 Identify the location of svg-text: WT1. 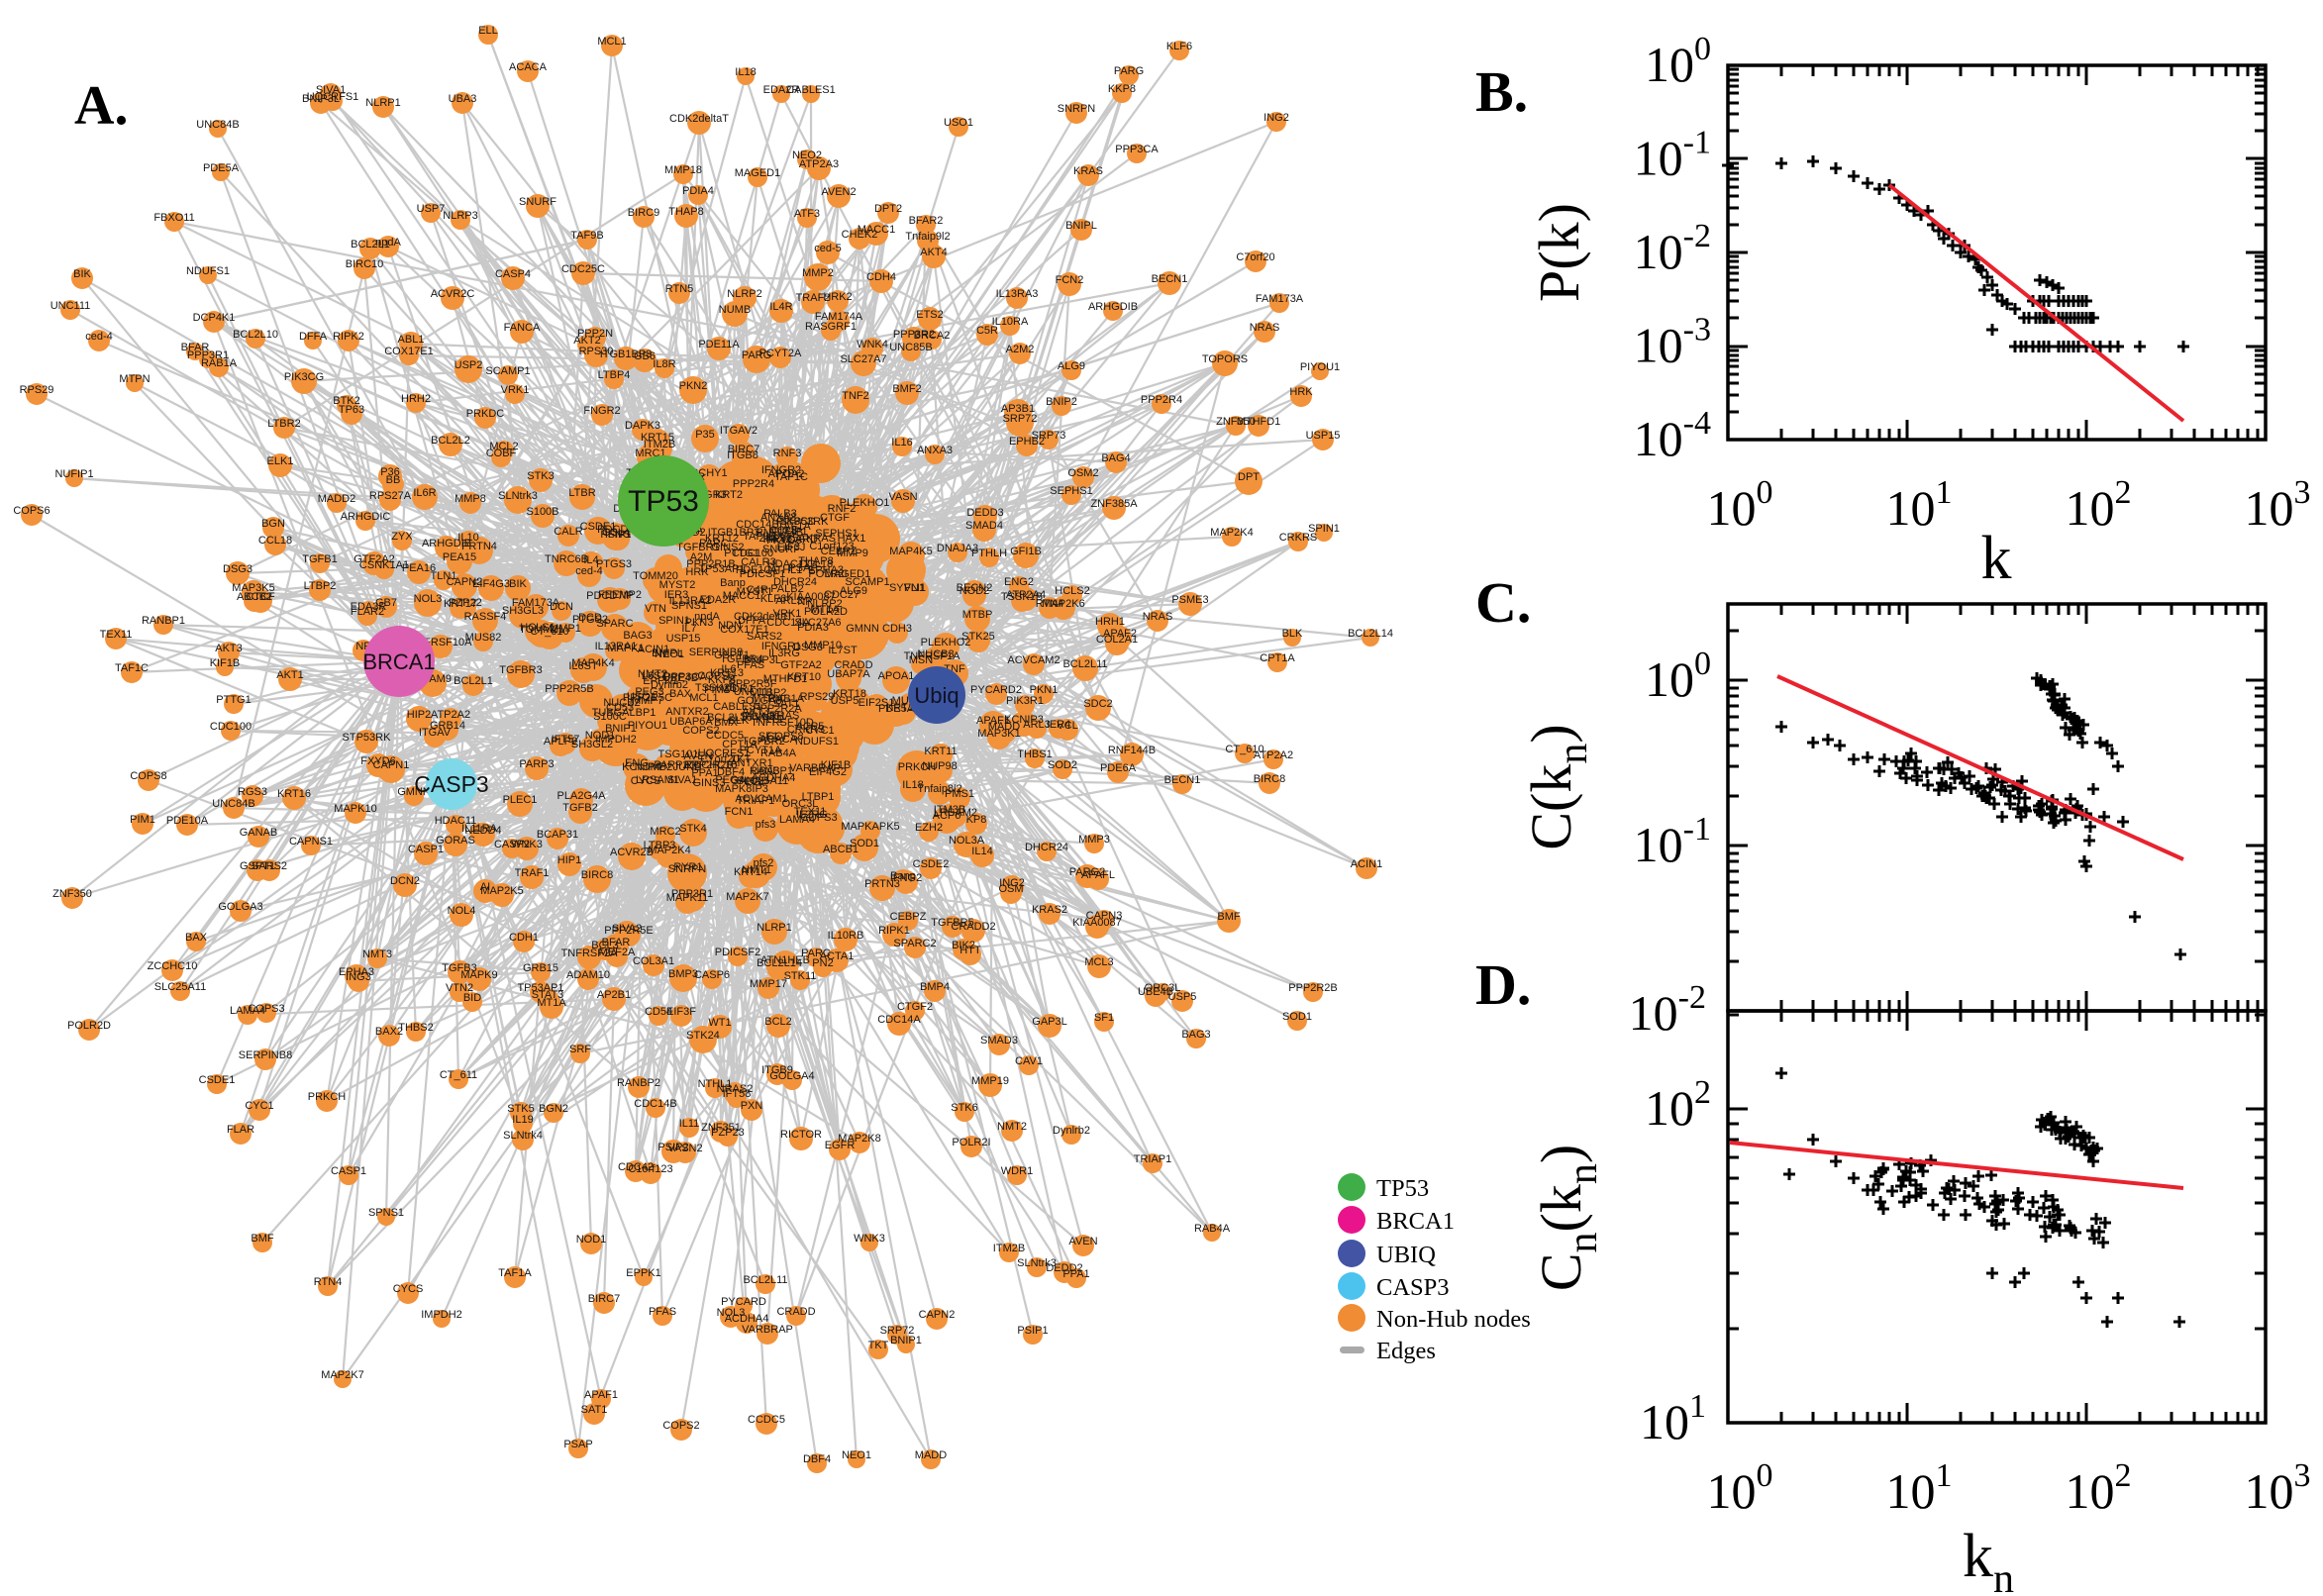
(720, 1023).